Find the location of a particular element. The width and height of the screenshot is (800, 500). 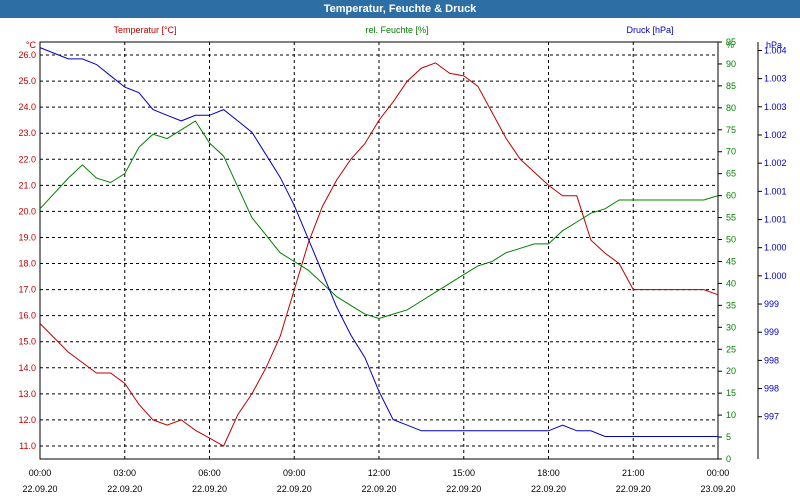

left-tick-label: 24.0 is located at coordinates (27, 107).